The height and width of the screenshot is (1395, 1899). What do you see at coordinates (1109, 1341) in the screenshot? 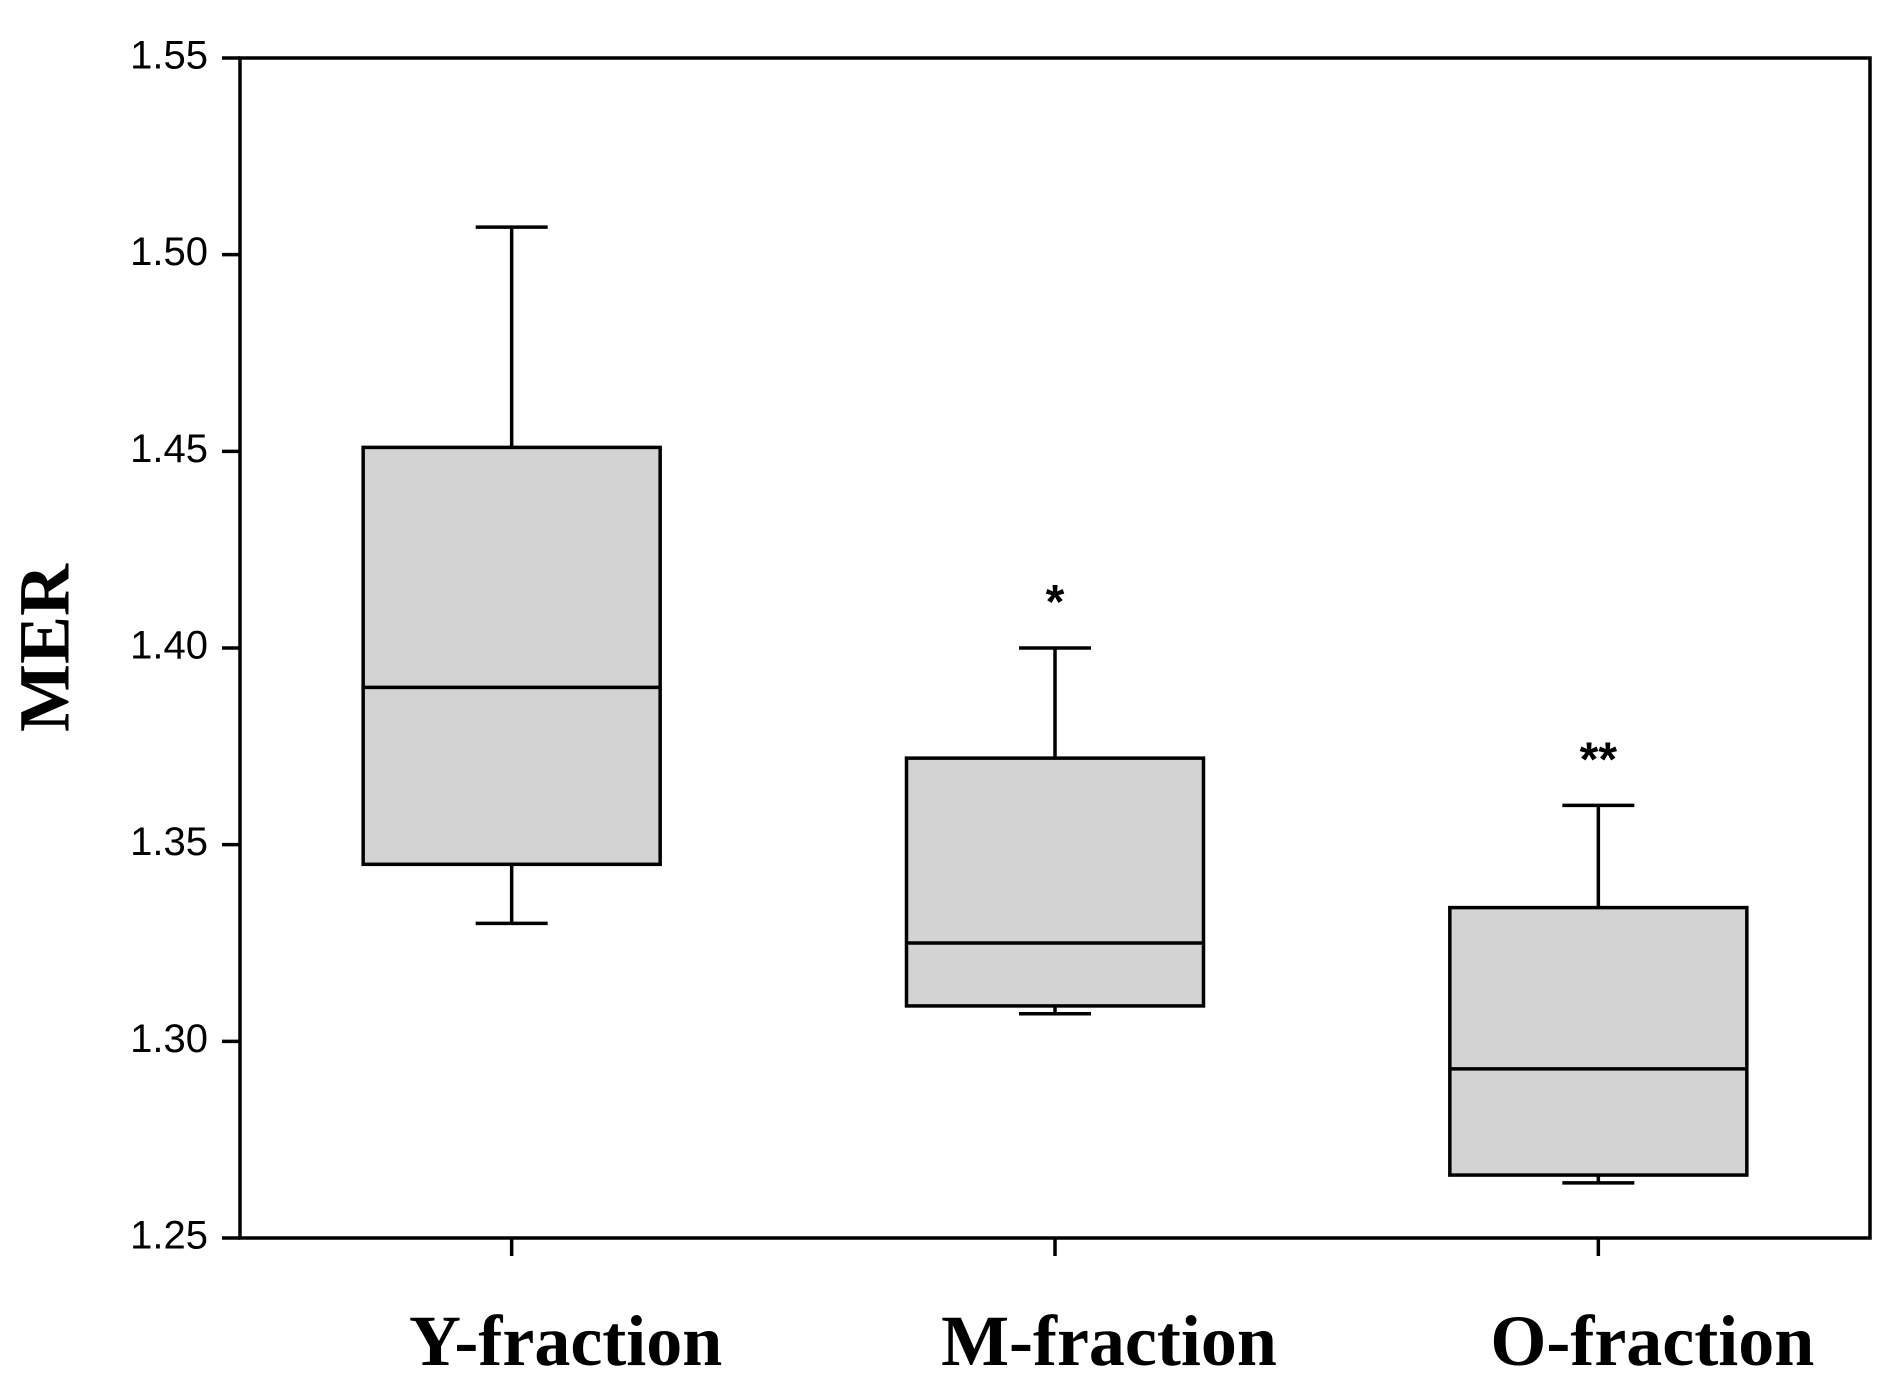
I see `x-category-label: M-fraction` at bounding box center [1109, 1341].